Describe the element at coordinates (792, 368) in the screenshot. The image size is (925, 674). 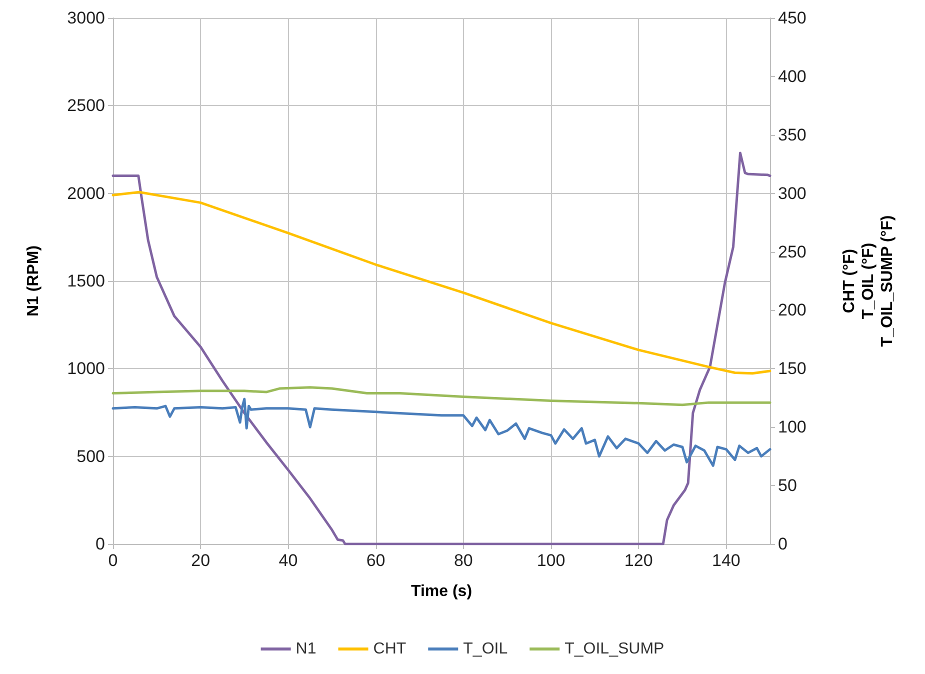
I see `y2-tick-label: 150` at that location.